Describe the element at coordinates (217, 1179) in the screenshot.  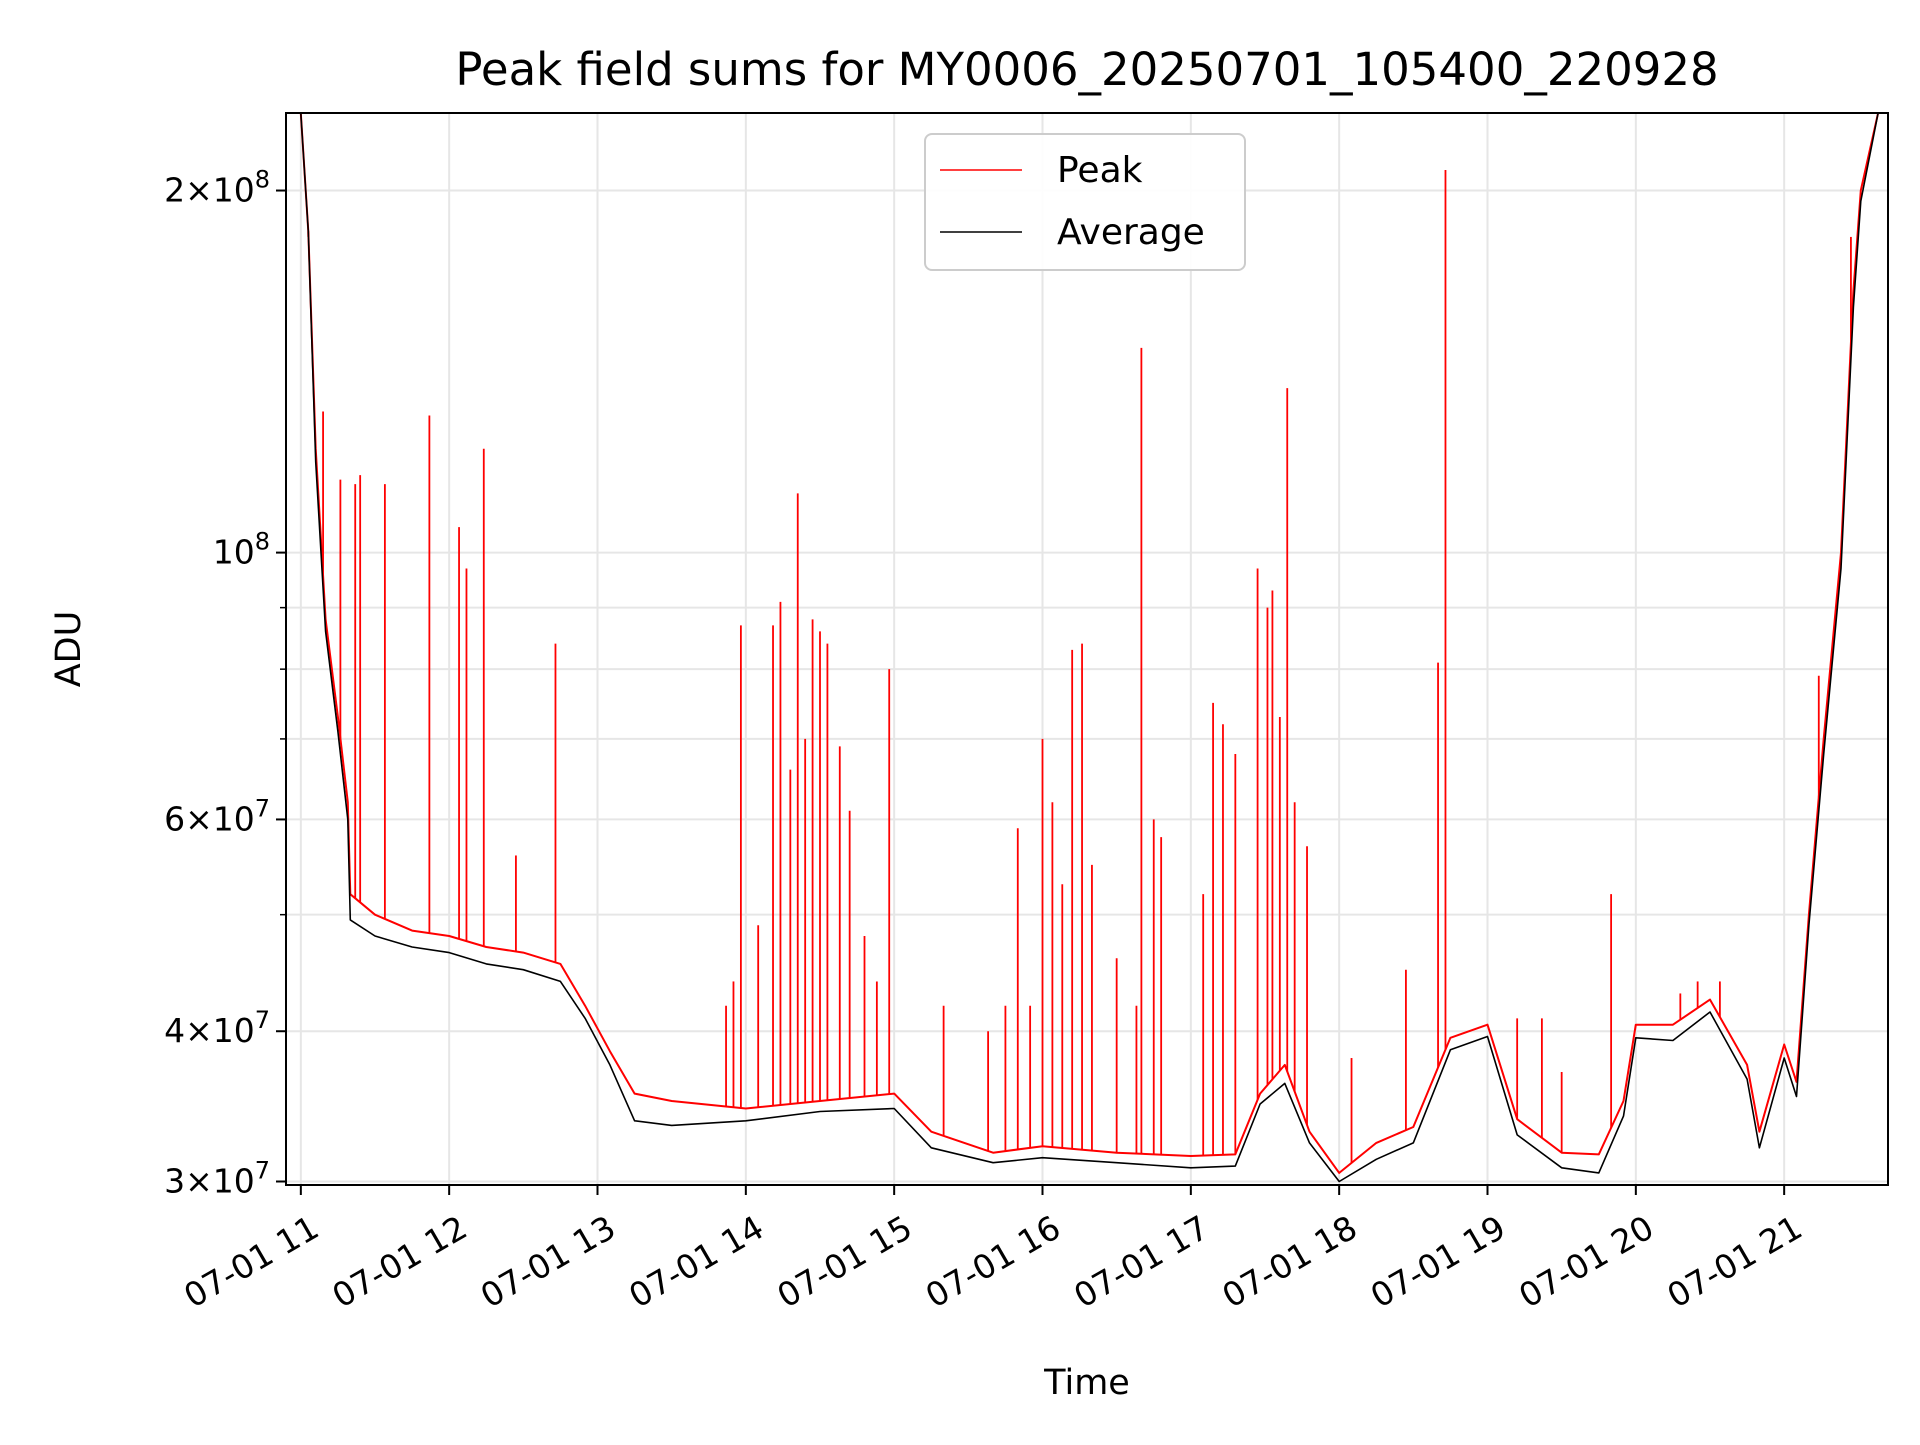
I see `y-tick-label: 3×107` at that location.